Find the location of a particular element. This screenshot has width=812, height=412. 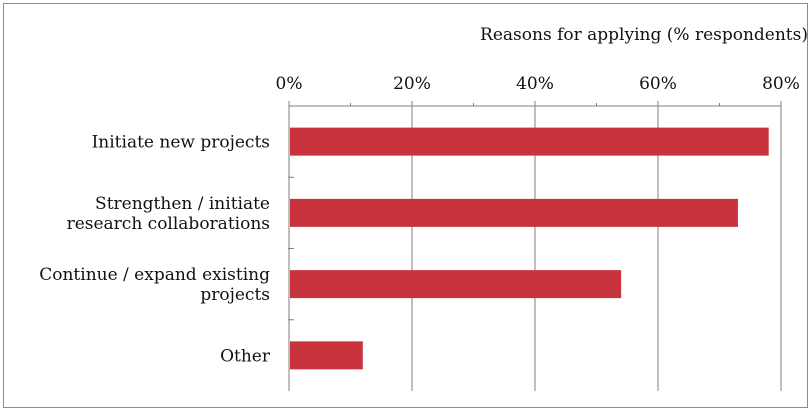

x-tick-label: 0% is located at coordinates (289, 84).